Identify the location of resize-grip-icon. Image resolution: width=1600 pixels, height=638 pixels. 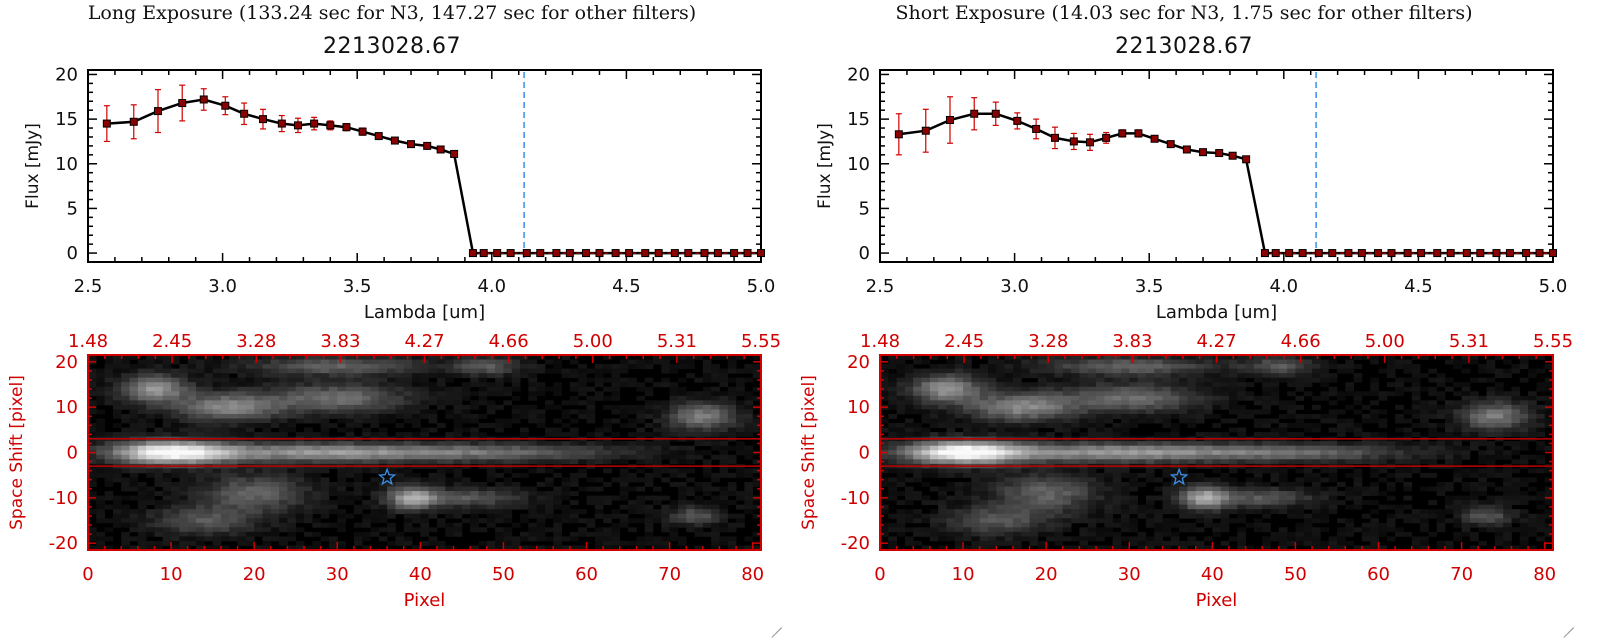
(776, 622).